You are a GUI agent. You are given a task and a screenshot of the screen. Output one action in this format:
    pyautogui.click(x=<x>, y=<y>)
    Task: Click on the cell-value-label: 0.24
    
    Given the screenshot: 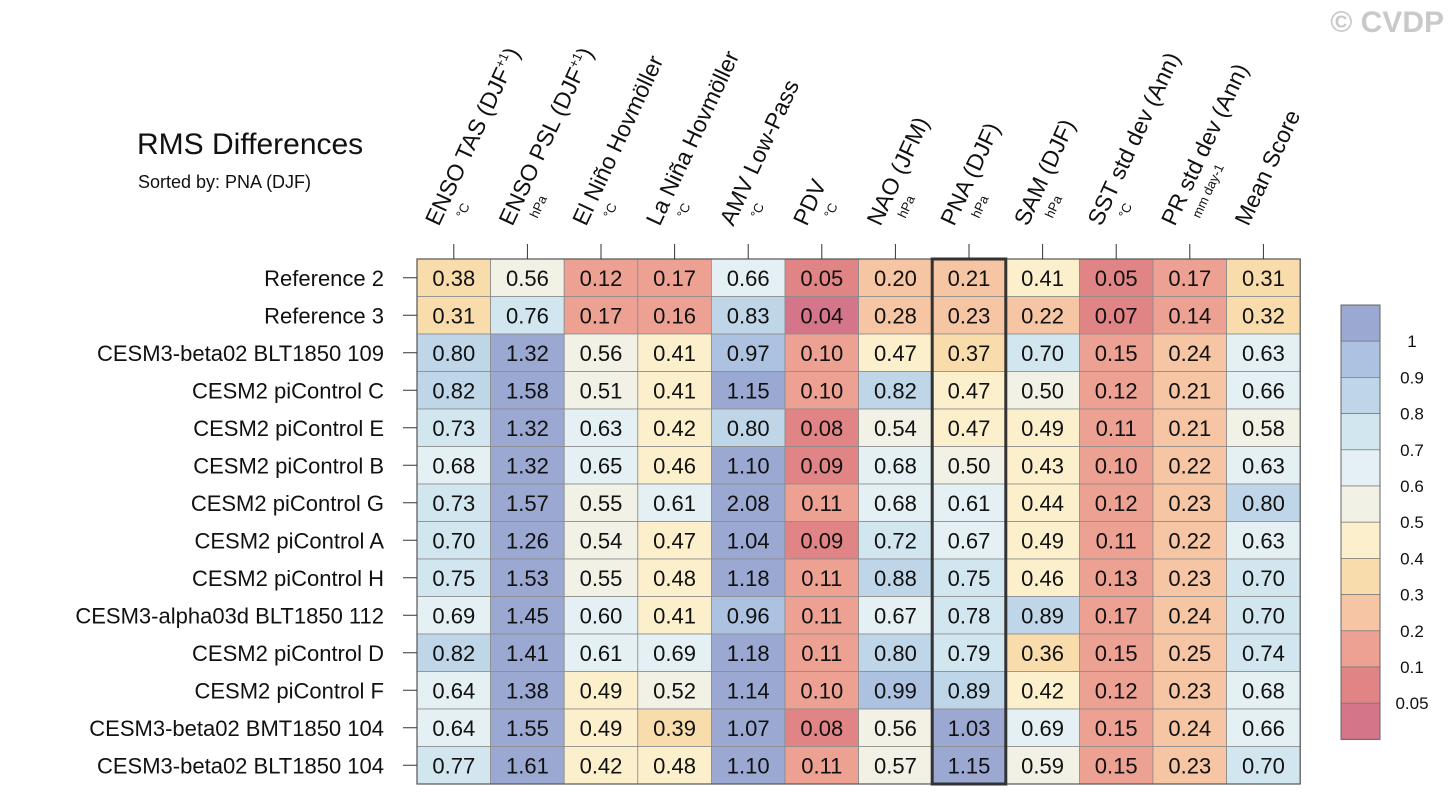 What is the action you would take?
    pyautogui.click(x=1189, y=353)
    